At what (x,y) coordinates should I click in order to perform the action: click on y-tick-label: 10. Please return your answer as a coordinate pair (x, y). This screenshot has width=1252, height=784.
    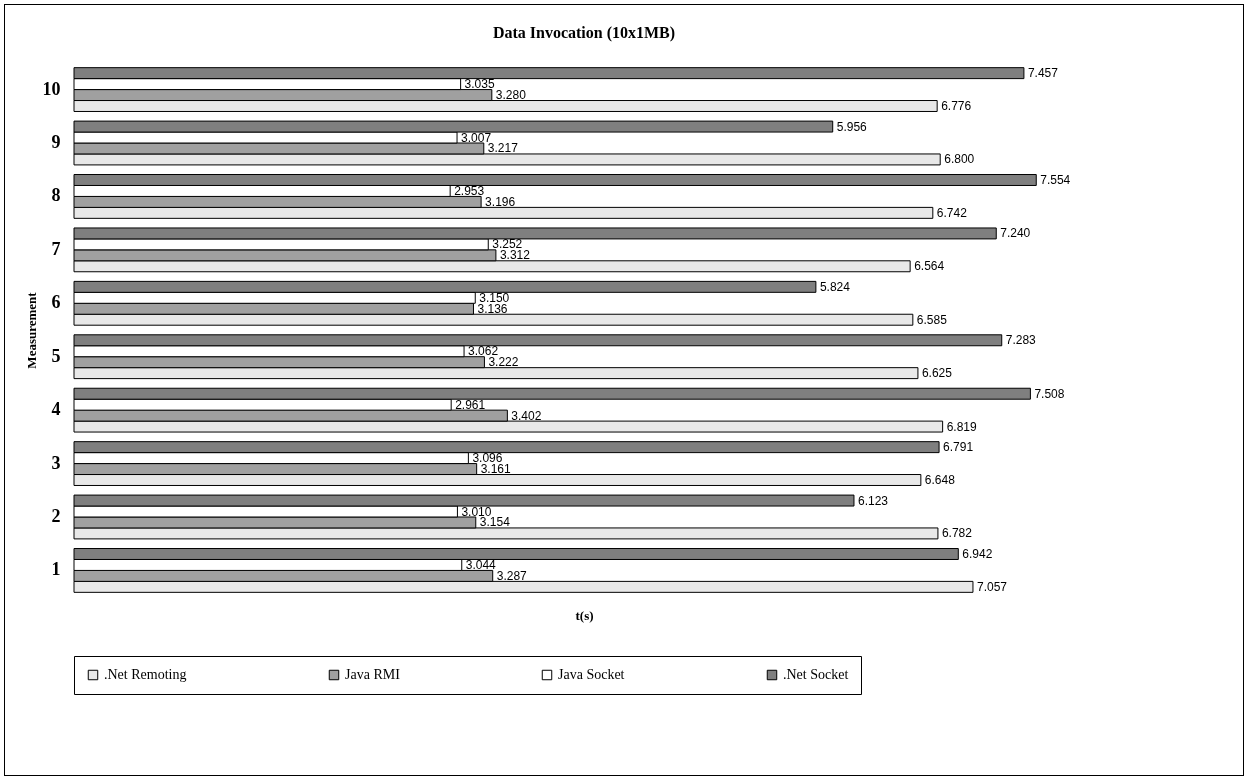
    Looking at the image, I should click on (51, 88).